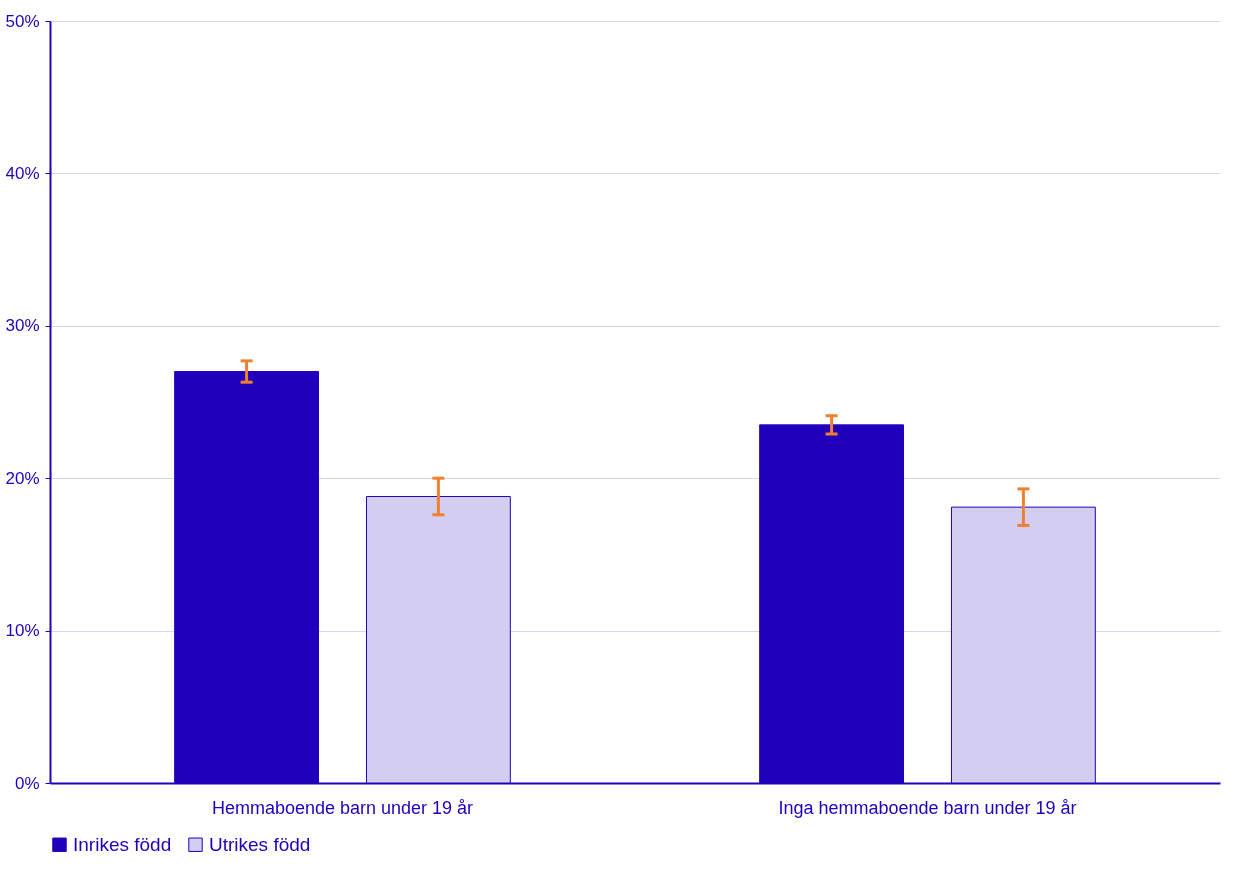 The height and width of the screenshot is (872, 1241). What do you see at coordinates (22, 326) in the screenshot?
I see `y-tick-label: 30%` at bounding box center [22, 326].